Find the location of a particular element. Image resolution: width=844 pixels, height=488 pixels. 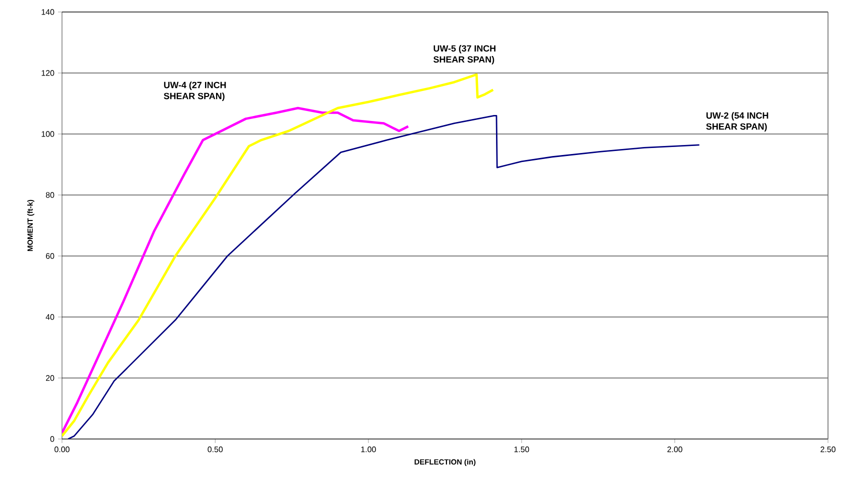

y-tick-label: 120 is located at coordinates (48, 73).